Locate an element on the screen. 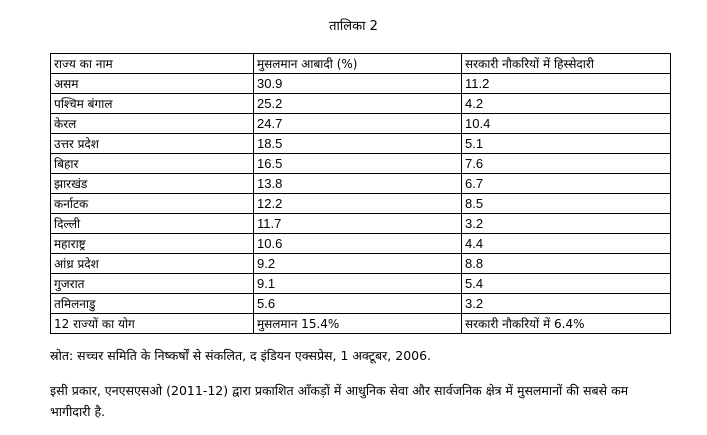  table-row: दिल्ली 11.7 3.2 is located at coordinates (360, 223).